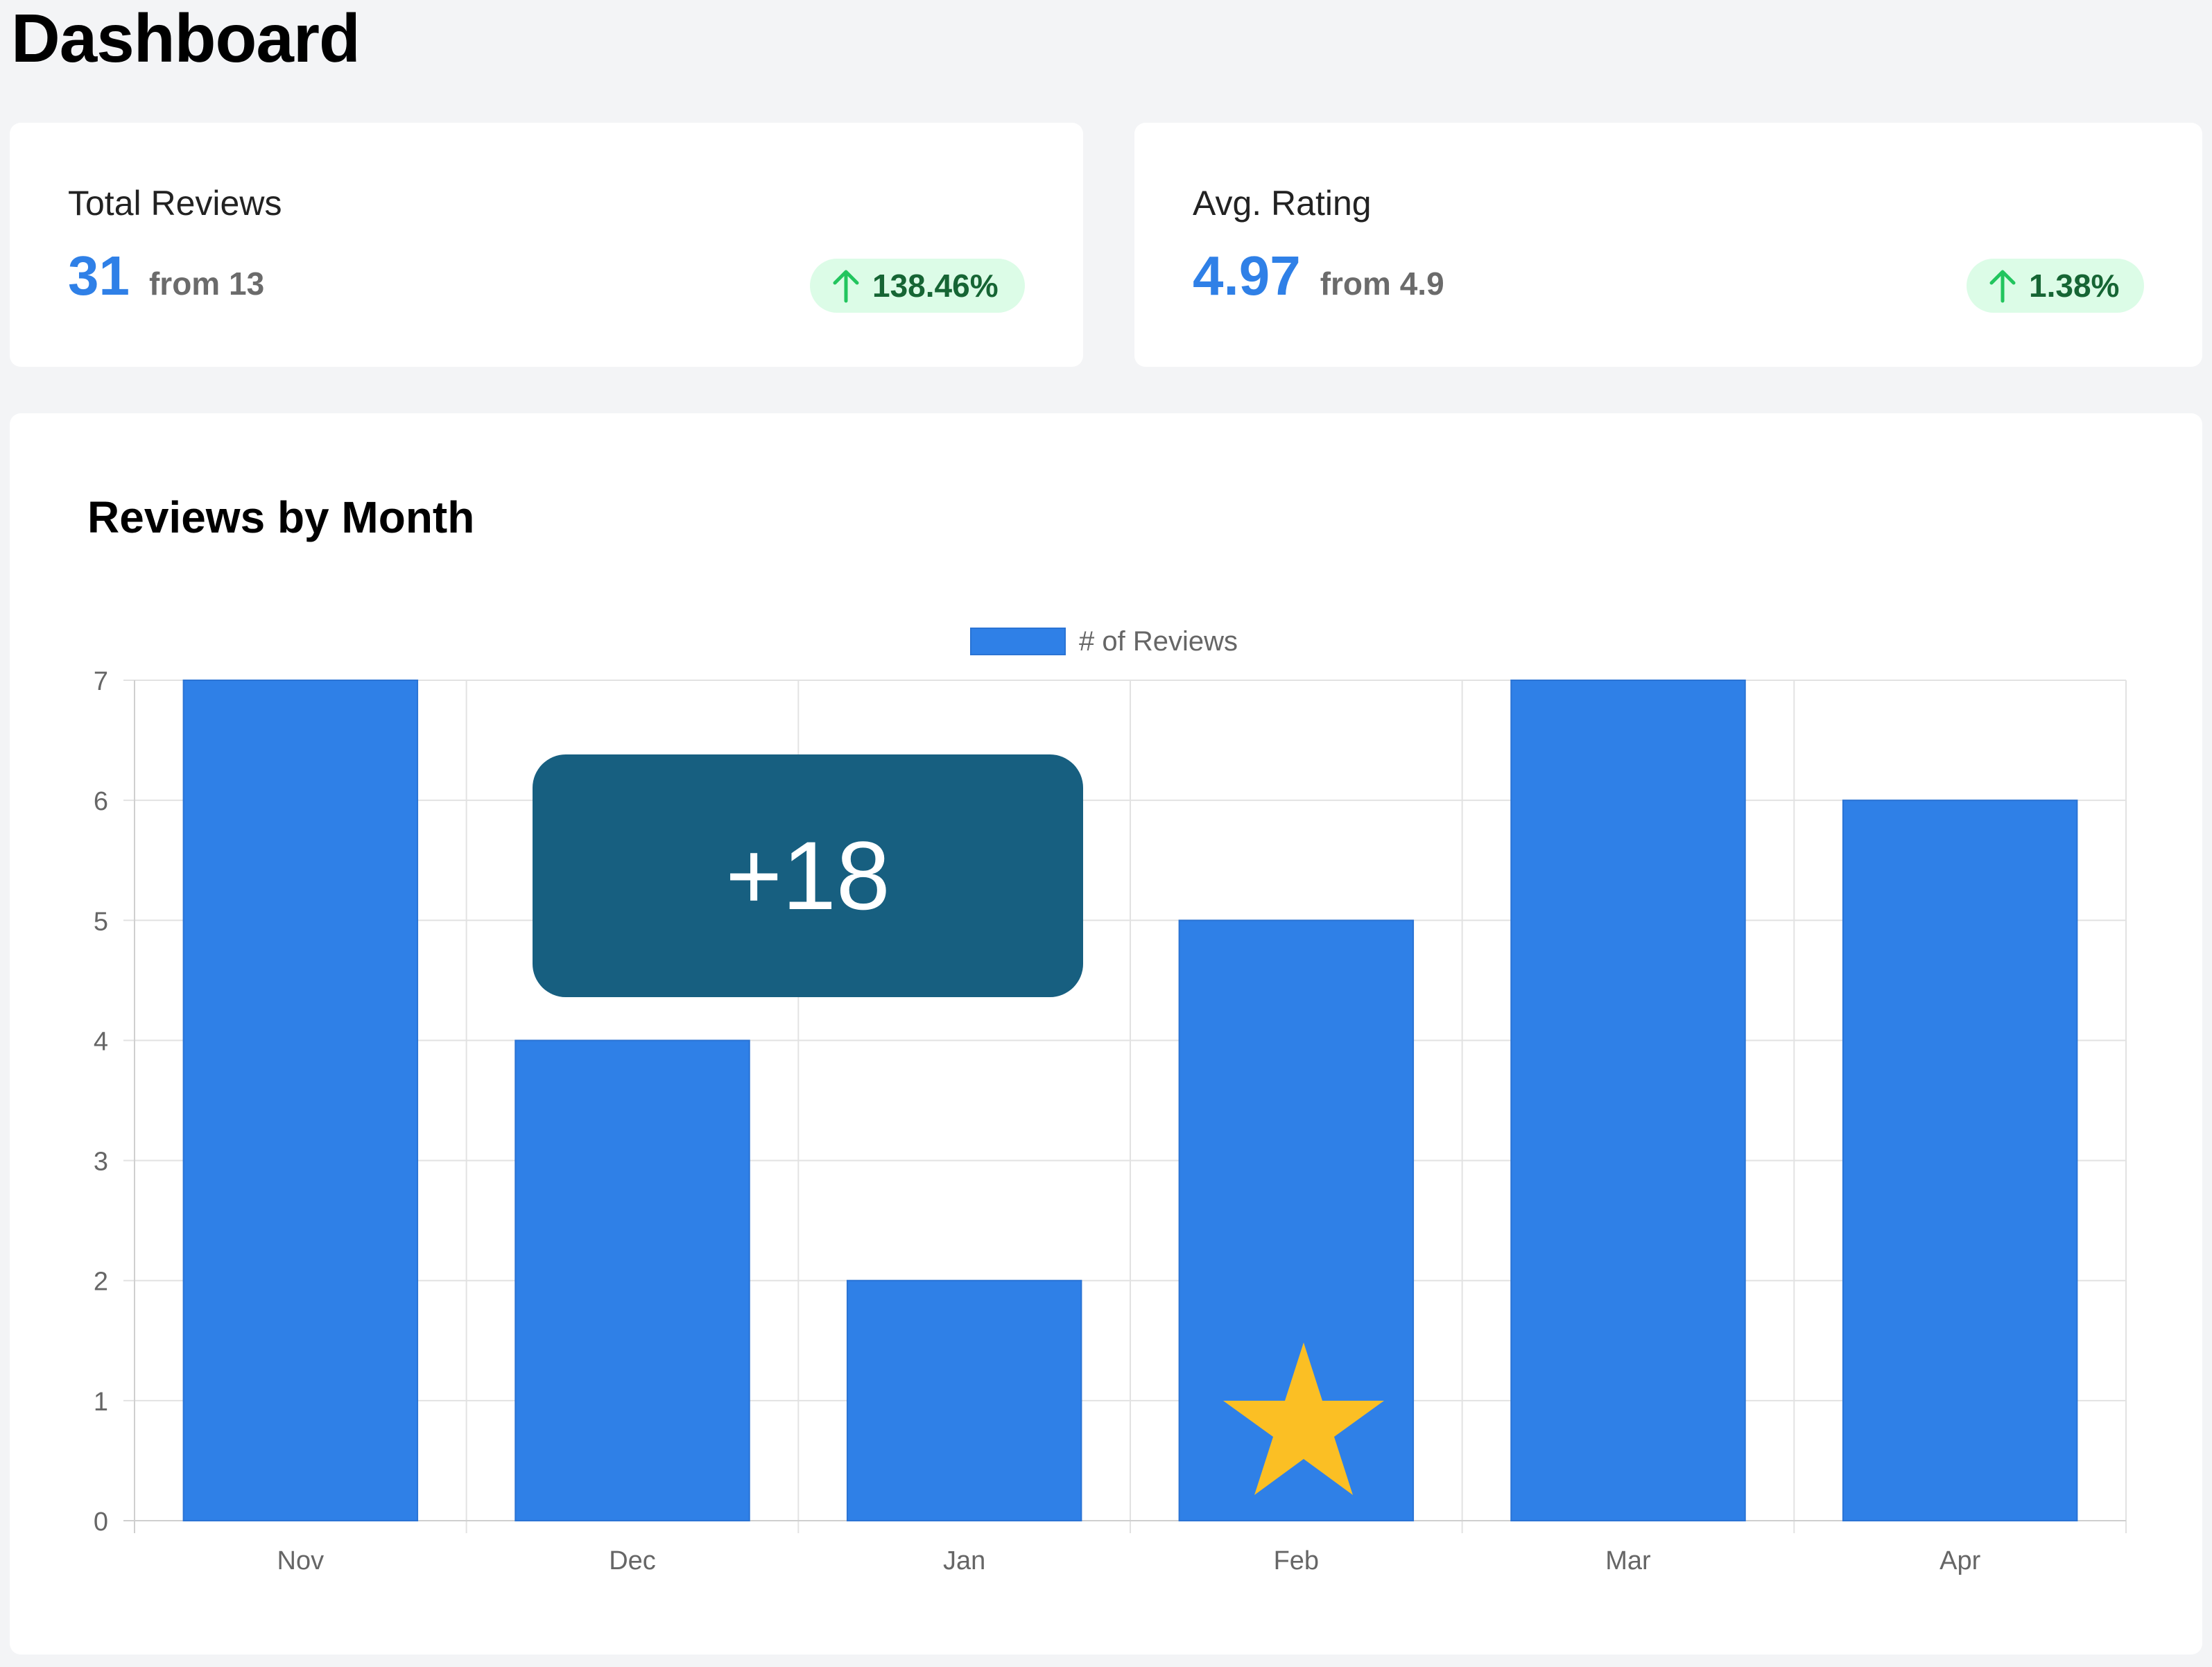  I want to click on y-tick-label: 1, so click(101, 1403).